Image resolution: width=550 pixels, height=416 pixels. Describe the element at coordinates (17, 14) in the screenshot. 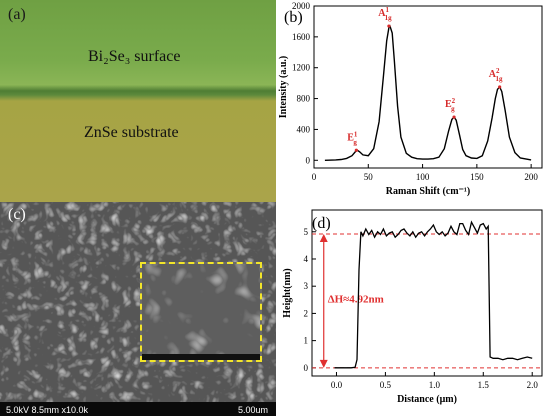

I see `panel-a-tag: (a)` at that location.